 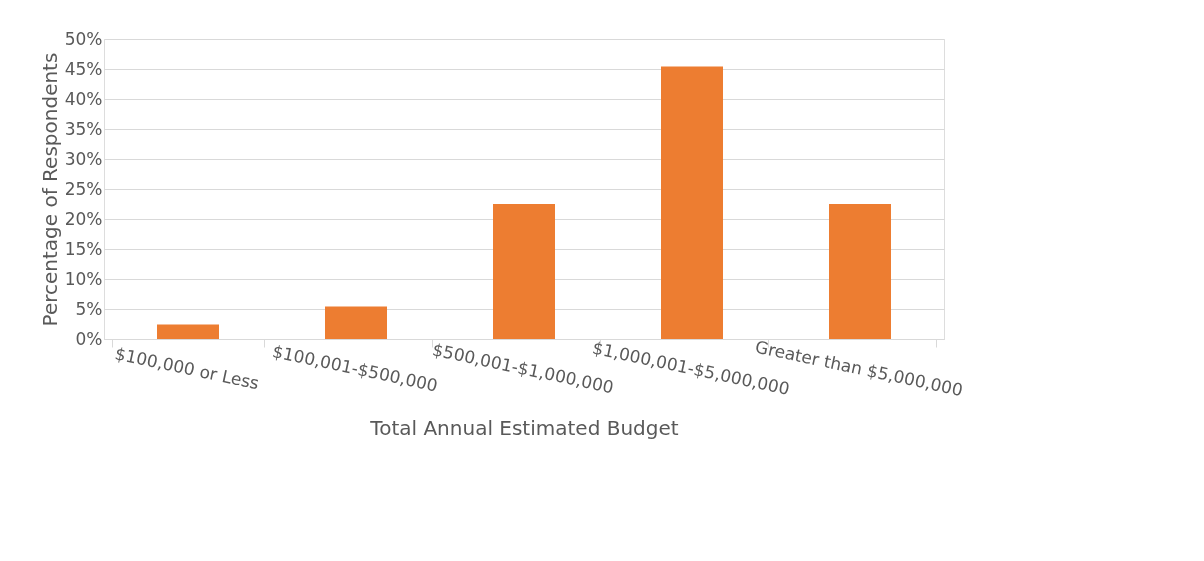 I want to click on y-tick-label: 10%, so click(x=83, y=278).